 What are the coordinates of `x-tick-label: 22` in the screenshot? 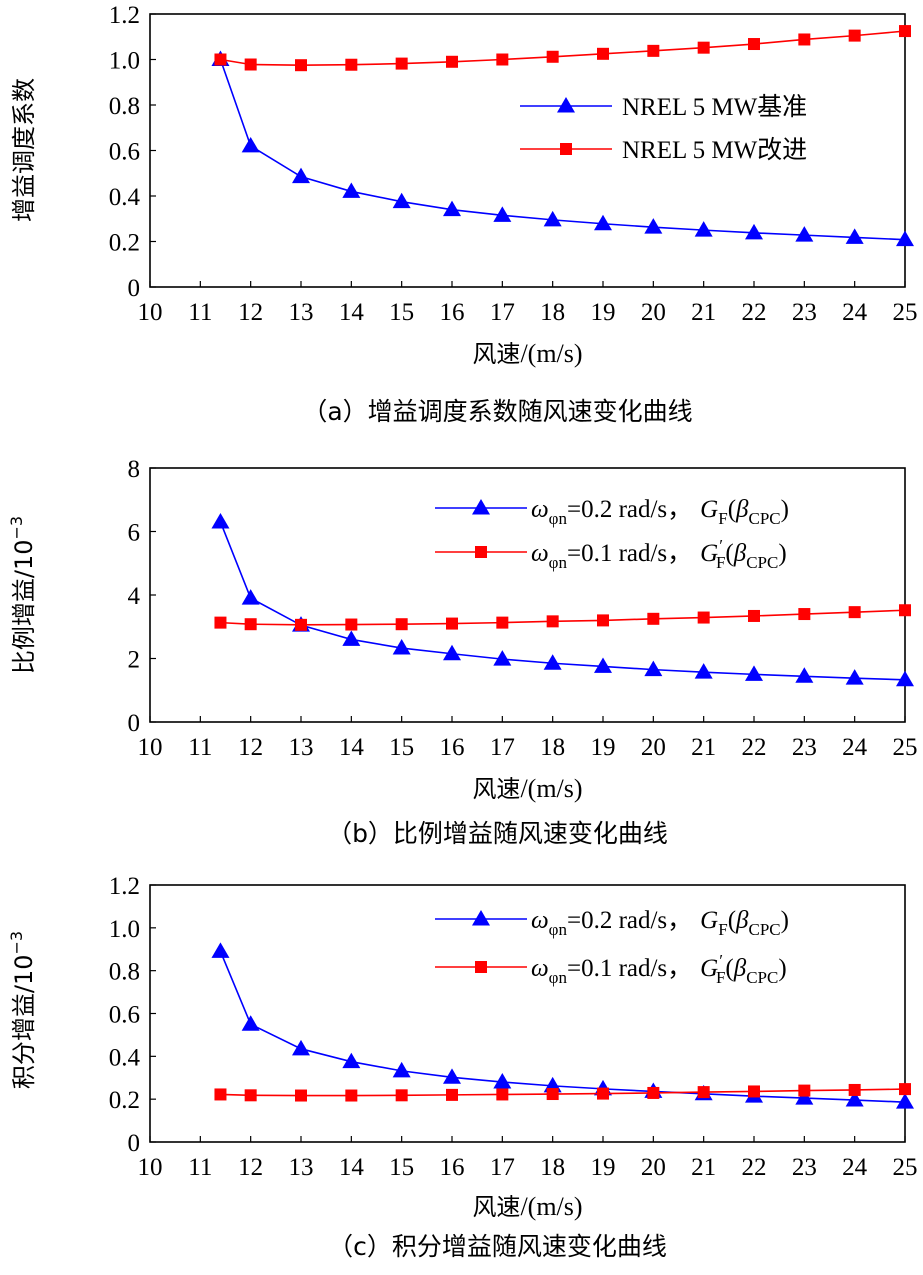 It's located at (754, 312).